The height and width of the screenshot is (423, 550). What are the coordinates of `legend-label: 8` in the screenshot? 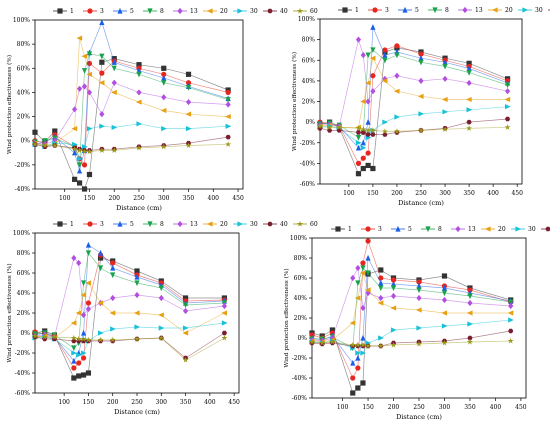 It's located at (162, 224).